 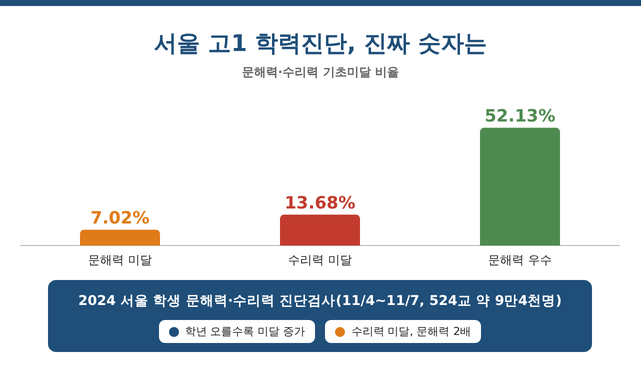 I want to click on text: 수리력 미달, 문해력 2배, so click(x=411, y=331).